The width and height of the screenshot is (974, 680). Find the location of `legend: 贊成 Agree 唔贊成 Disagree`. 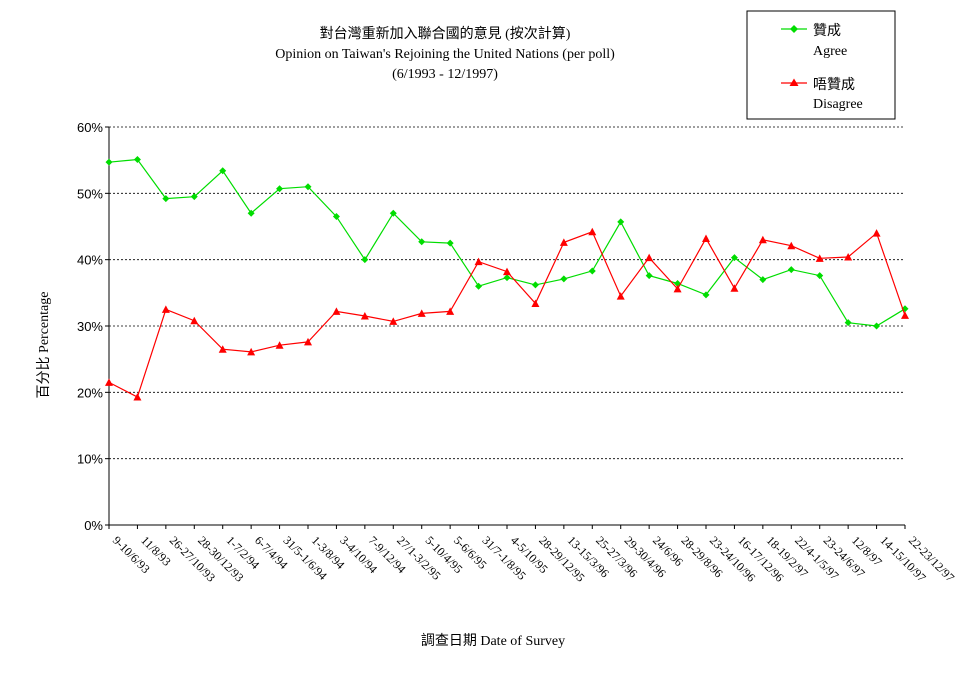

legend: 贊成 Agree 唔贊成 Disagree is located at coordinates (821, 65).